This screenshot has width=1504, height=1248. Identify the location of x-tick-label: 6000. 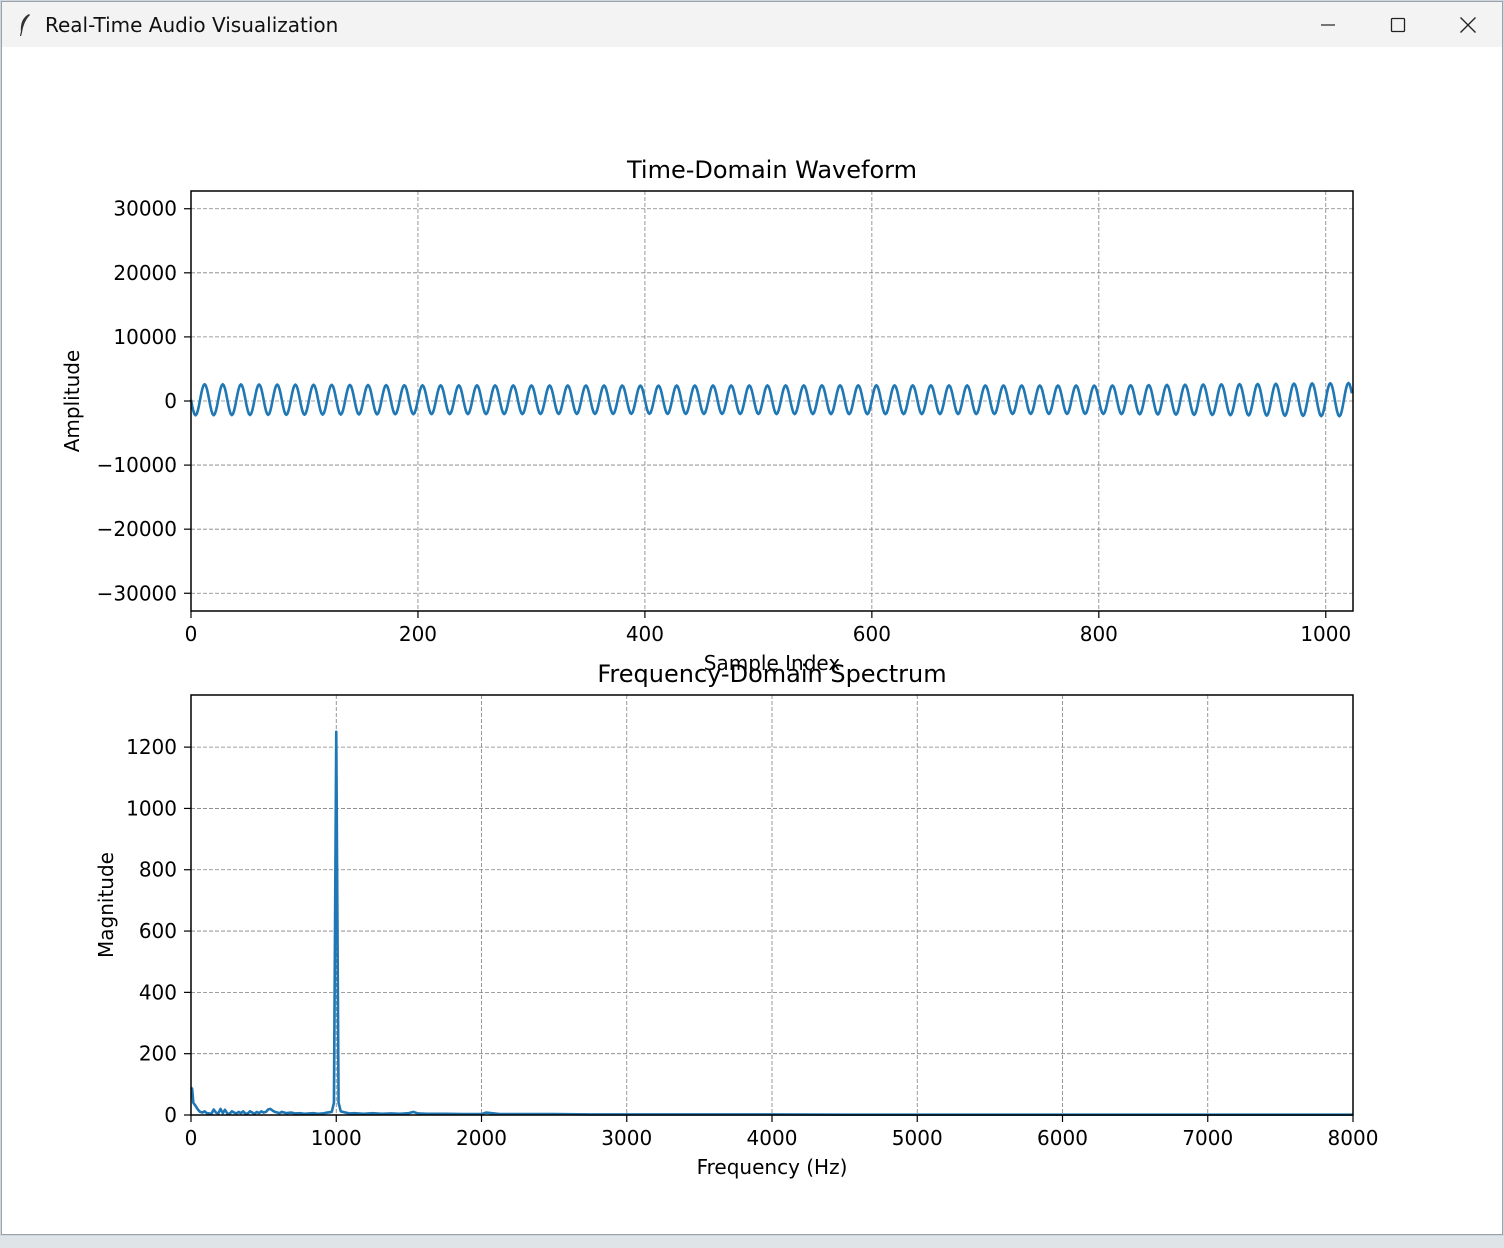
(1062, 1138).